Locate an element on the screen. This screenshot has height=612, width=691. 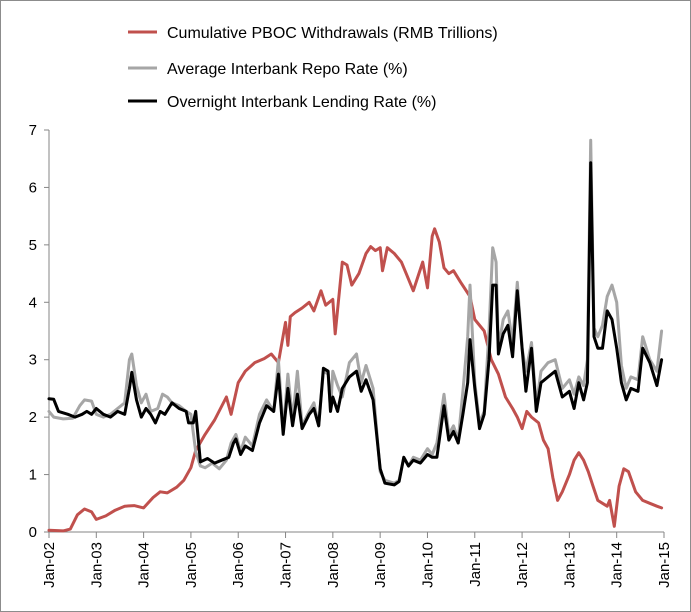
y-tick-label: 1 is located at coordinates (33, 475).